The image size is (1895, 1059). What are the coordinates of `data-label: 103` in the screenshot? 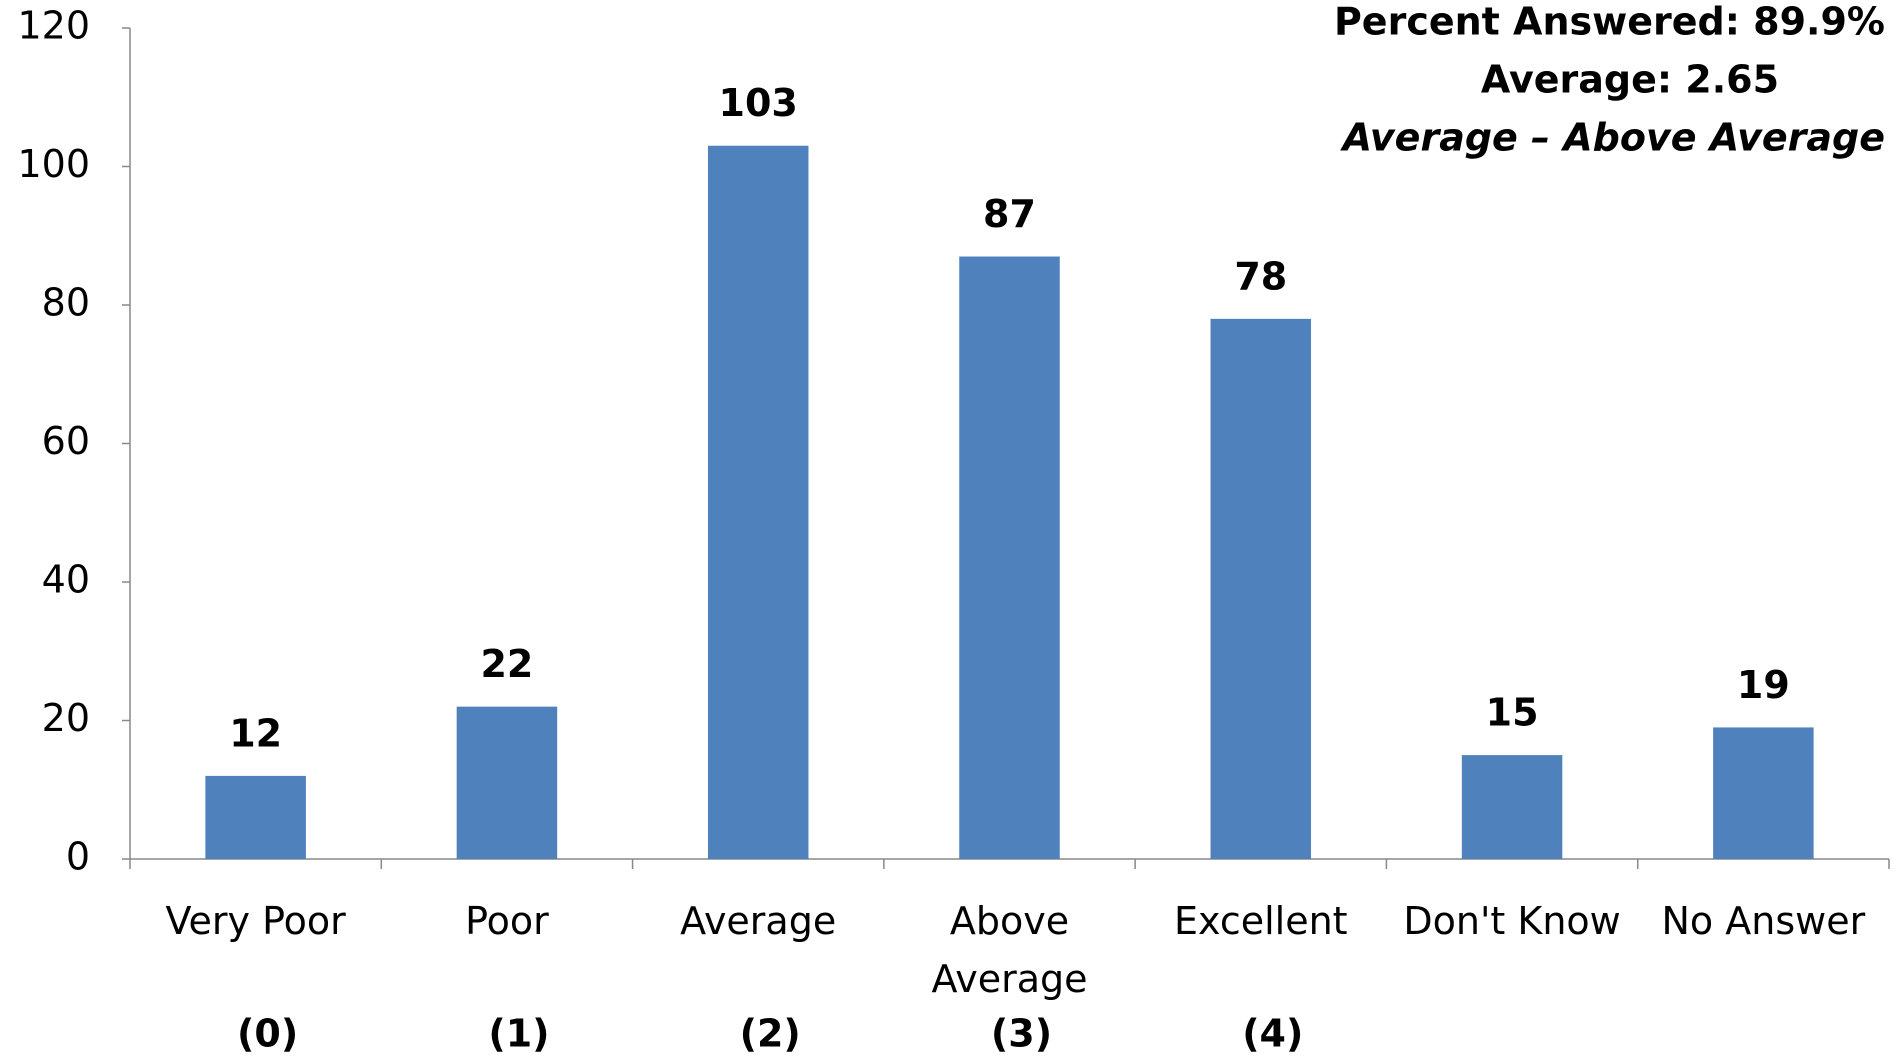 It's located at (758, 103).